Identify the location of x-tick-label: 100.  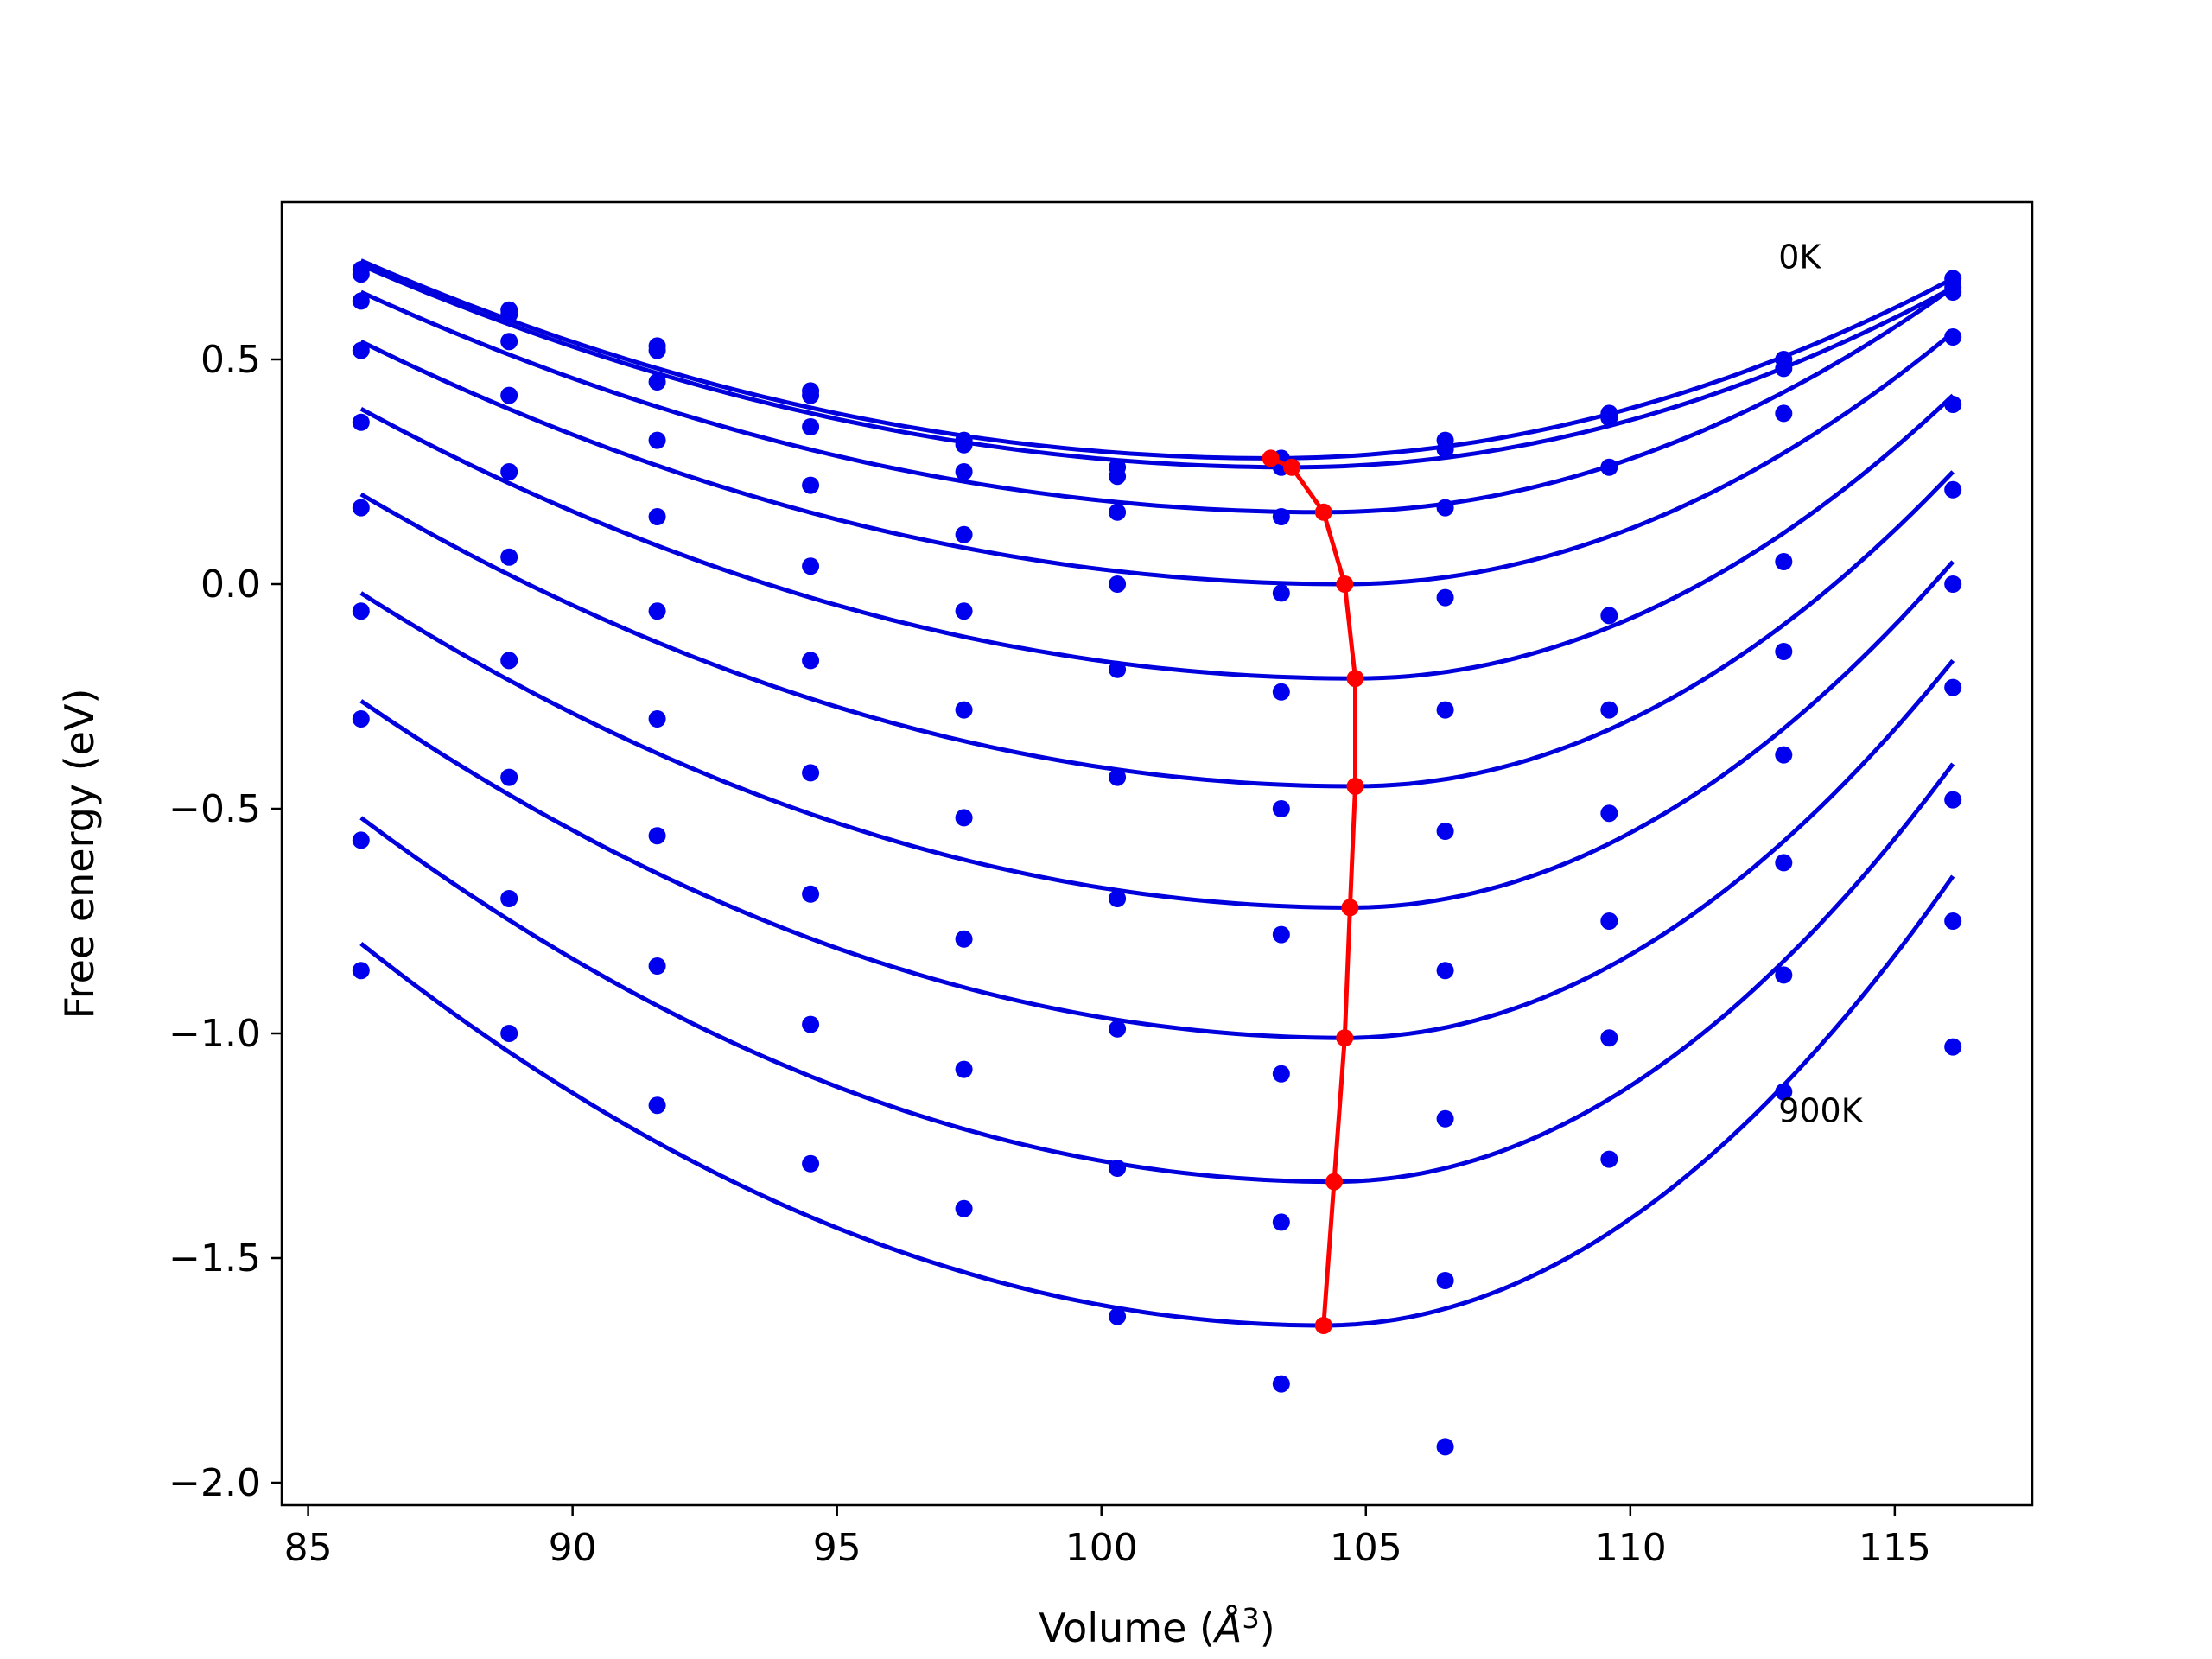
(1101, 1548).